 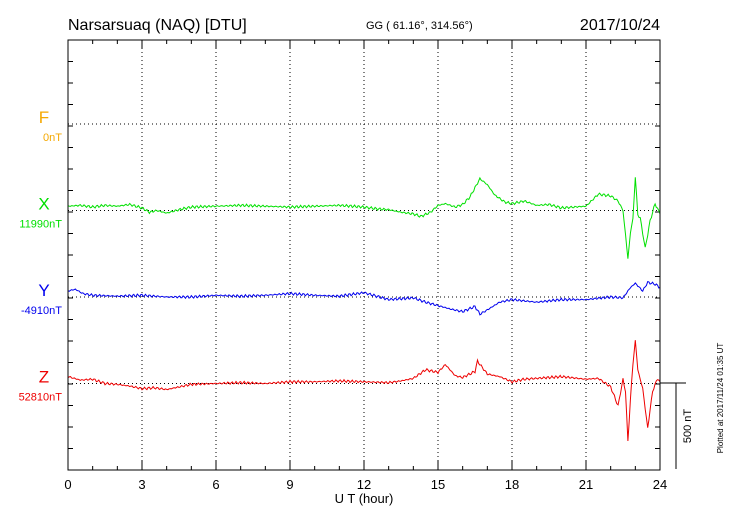 I want to click on x-tick-label: 6, so click(x=215, y=484).